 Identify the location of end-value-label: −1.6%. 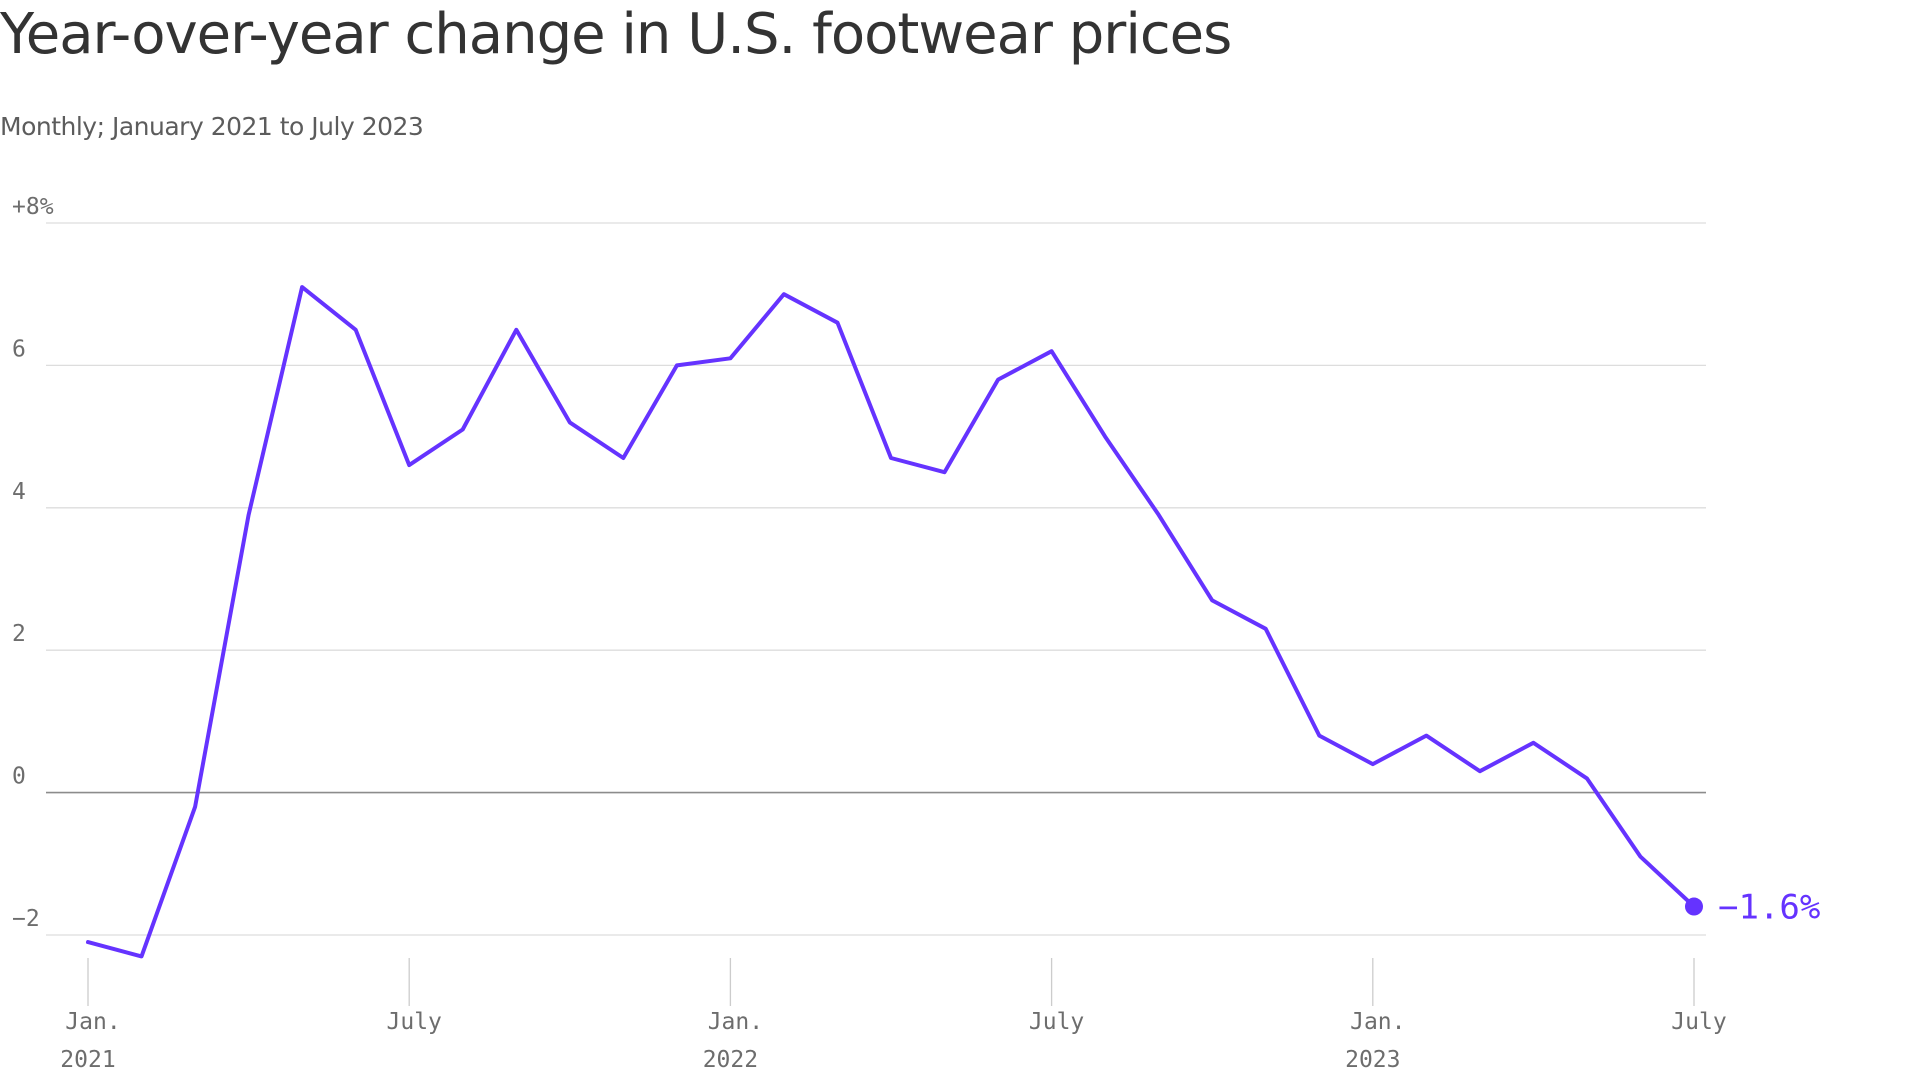
(1769, 908).